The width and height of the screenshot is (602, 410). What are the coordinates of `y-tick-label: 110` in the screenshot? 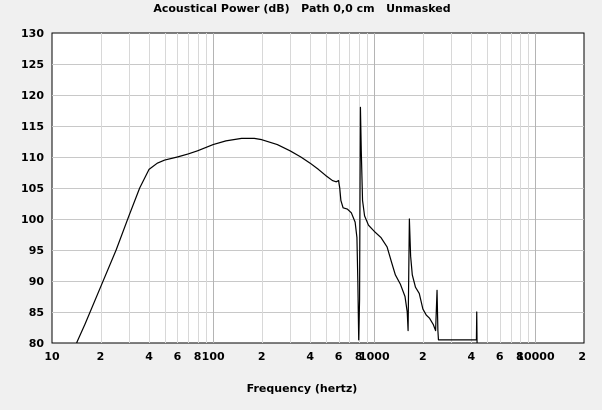 It's located at (32, 157).